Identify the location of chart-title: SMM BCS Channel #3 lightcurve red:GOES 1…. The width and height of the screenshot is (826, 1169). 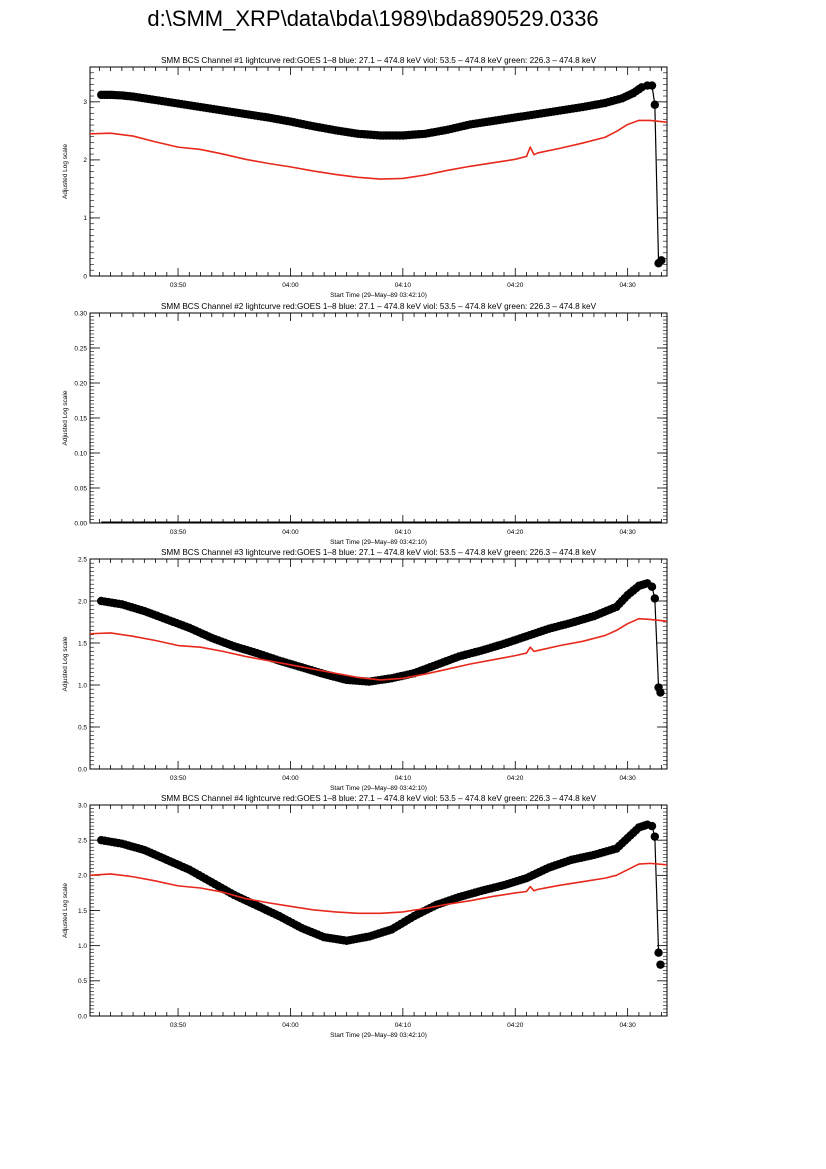
(379, 552).